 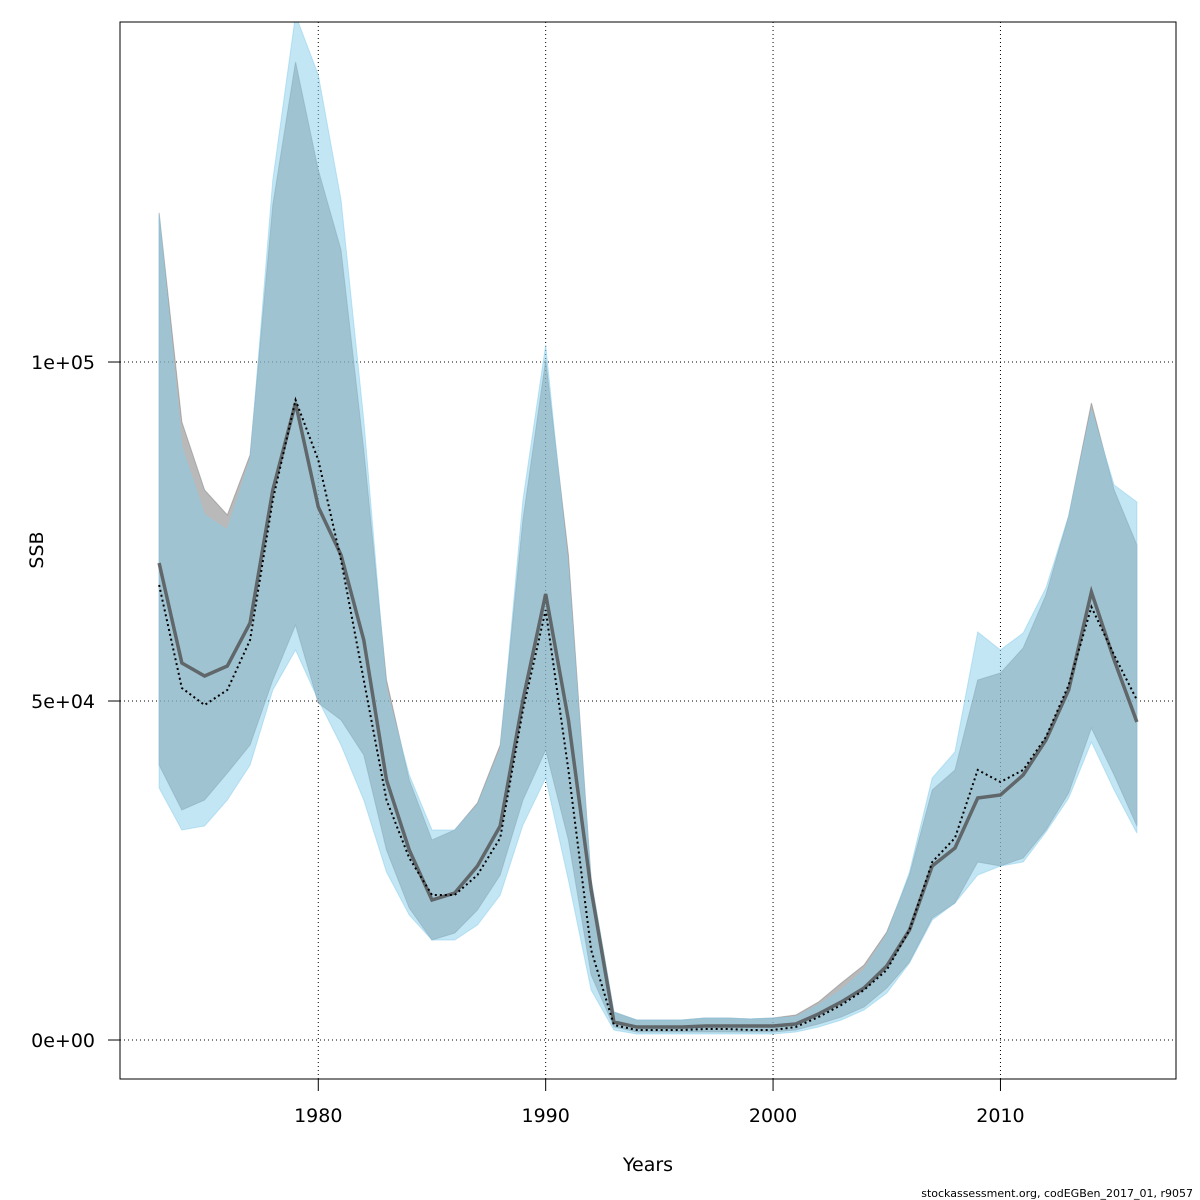 What do you see at coordinates (37, 549) in the screenshot?
I see `y-axis-label: SSB` at bounding box center [37, 549].